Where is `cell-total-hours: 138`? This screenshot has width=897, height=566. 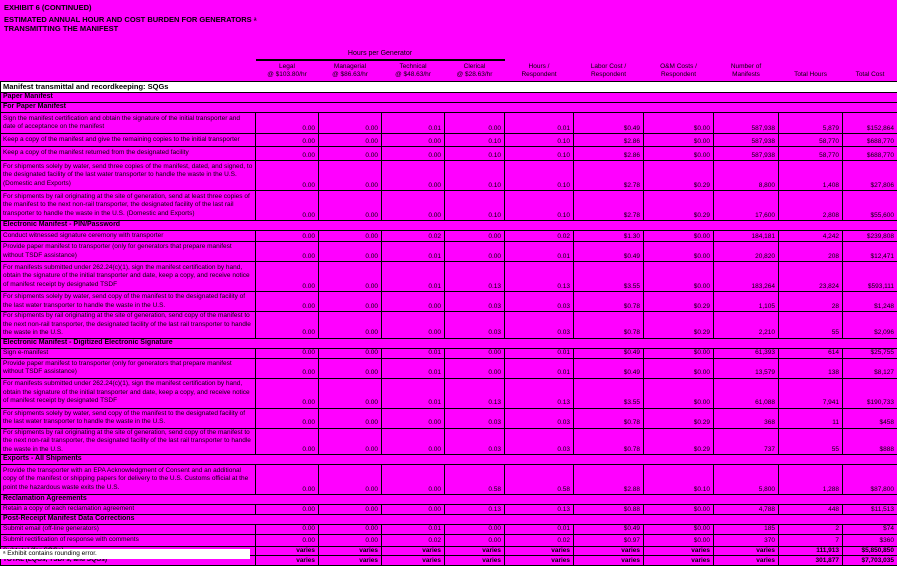 cell-total-hours: 138 is located at coordinates (811, 368).